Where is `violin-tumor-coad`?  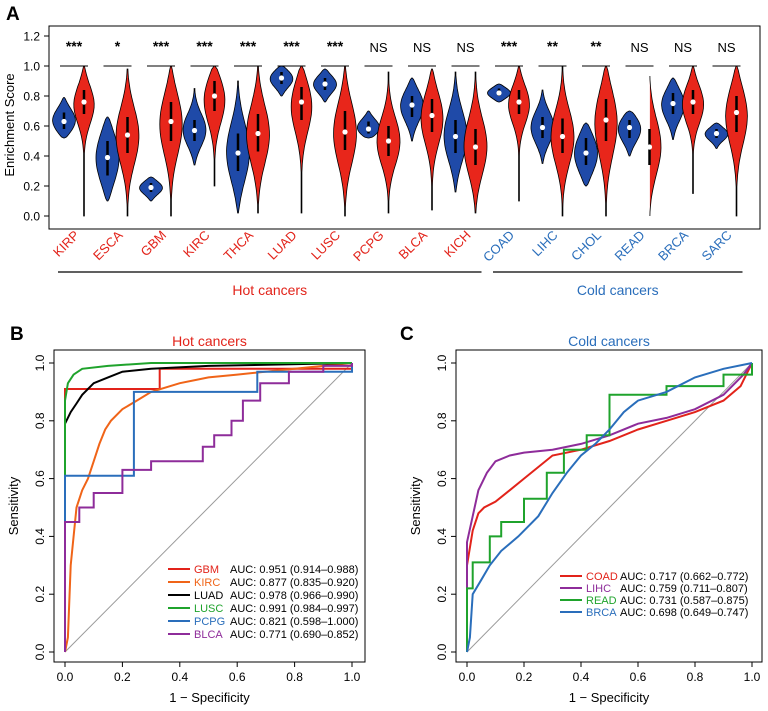 violin-tumor-coad is located at coordinates (519, 133).